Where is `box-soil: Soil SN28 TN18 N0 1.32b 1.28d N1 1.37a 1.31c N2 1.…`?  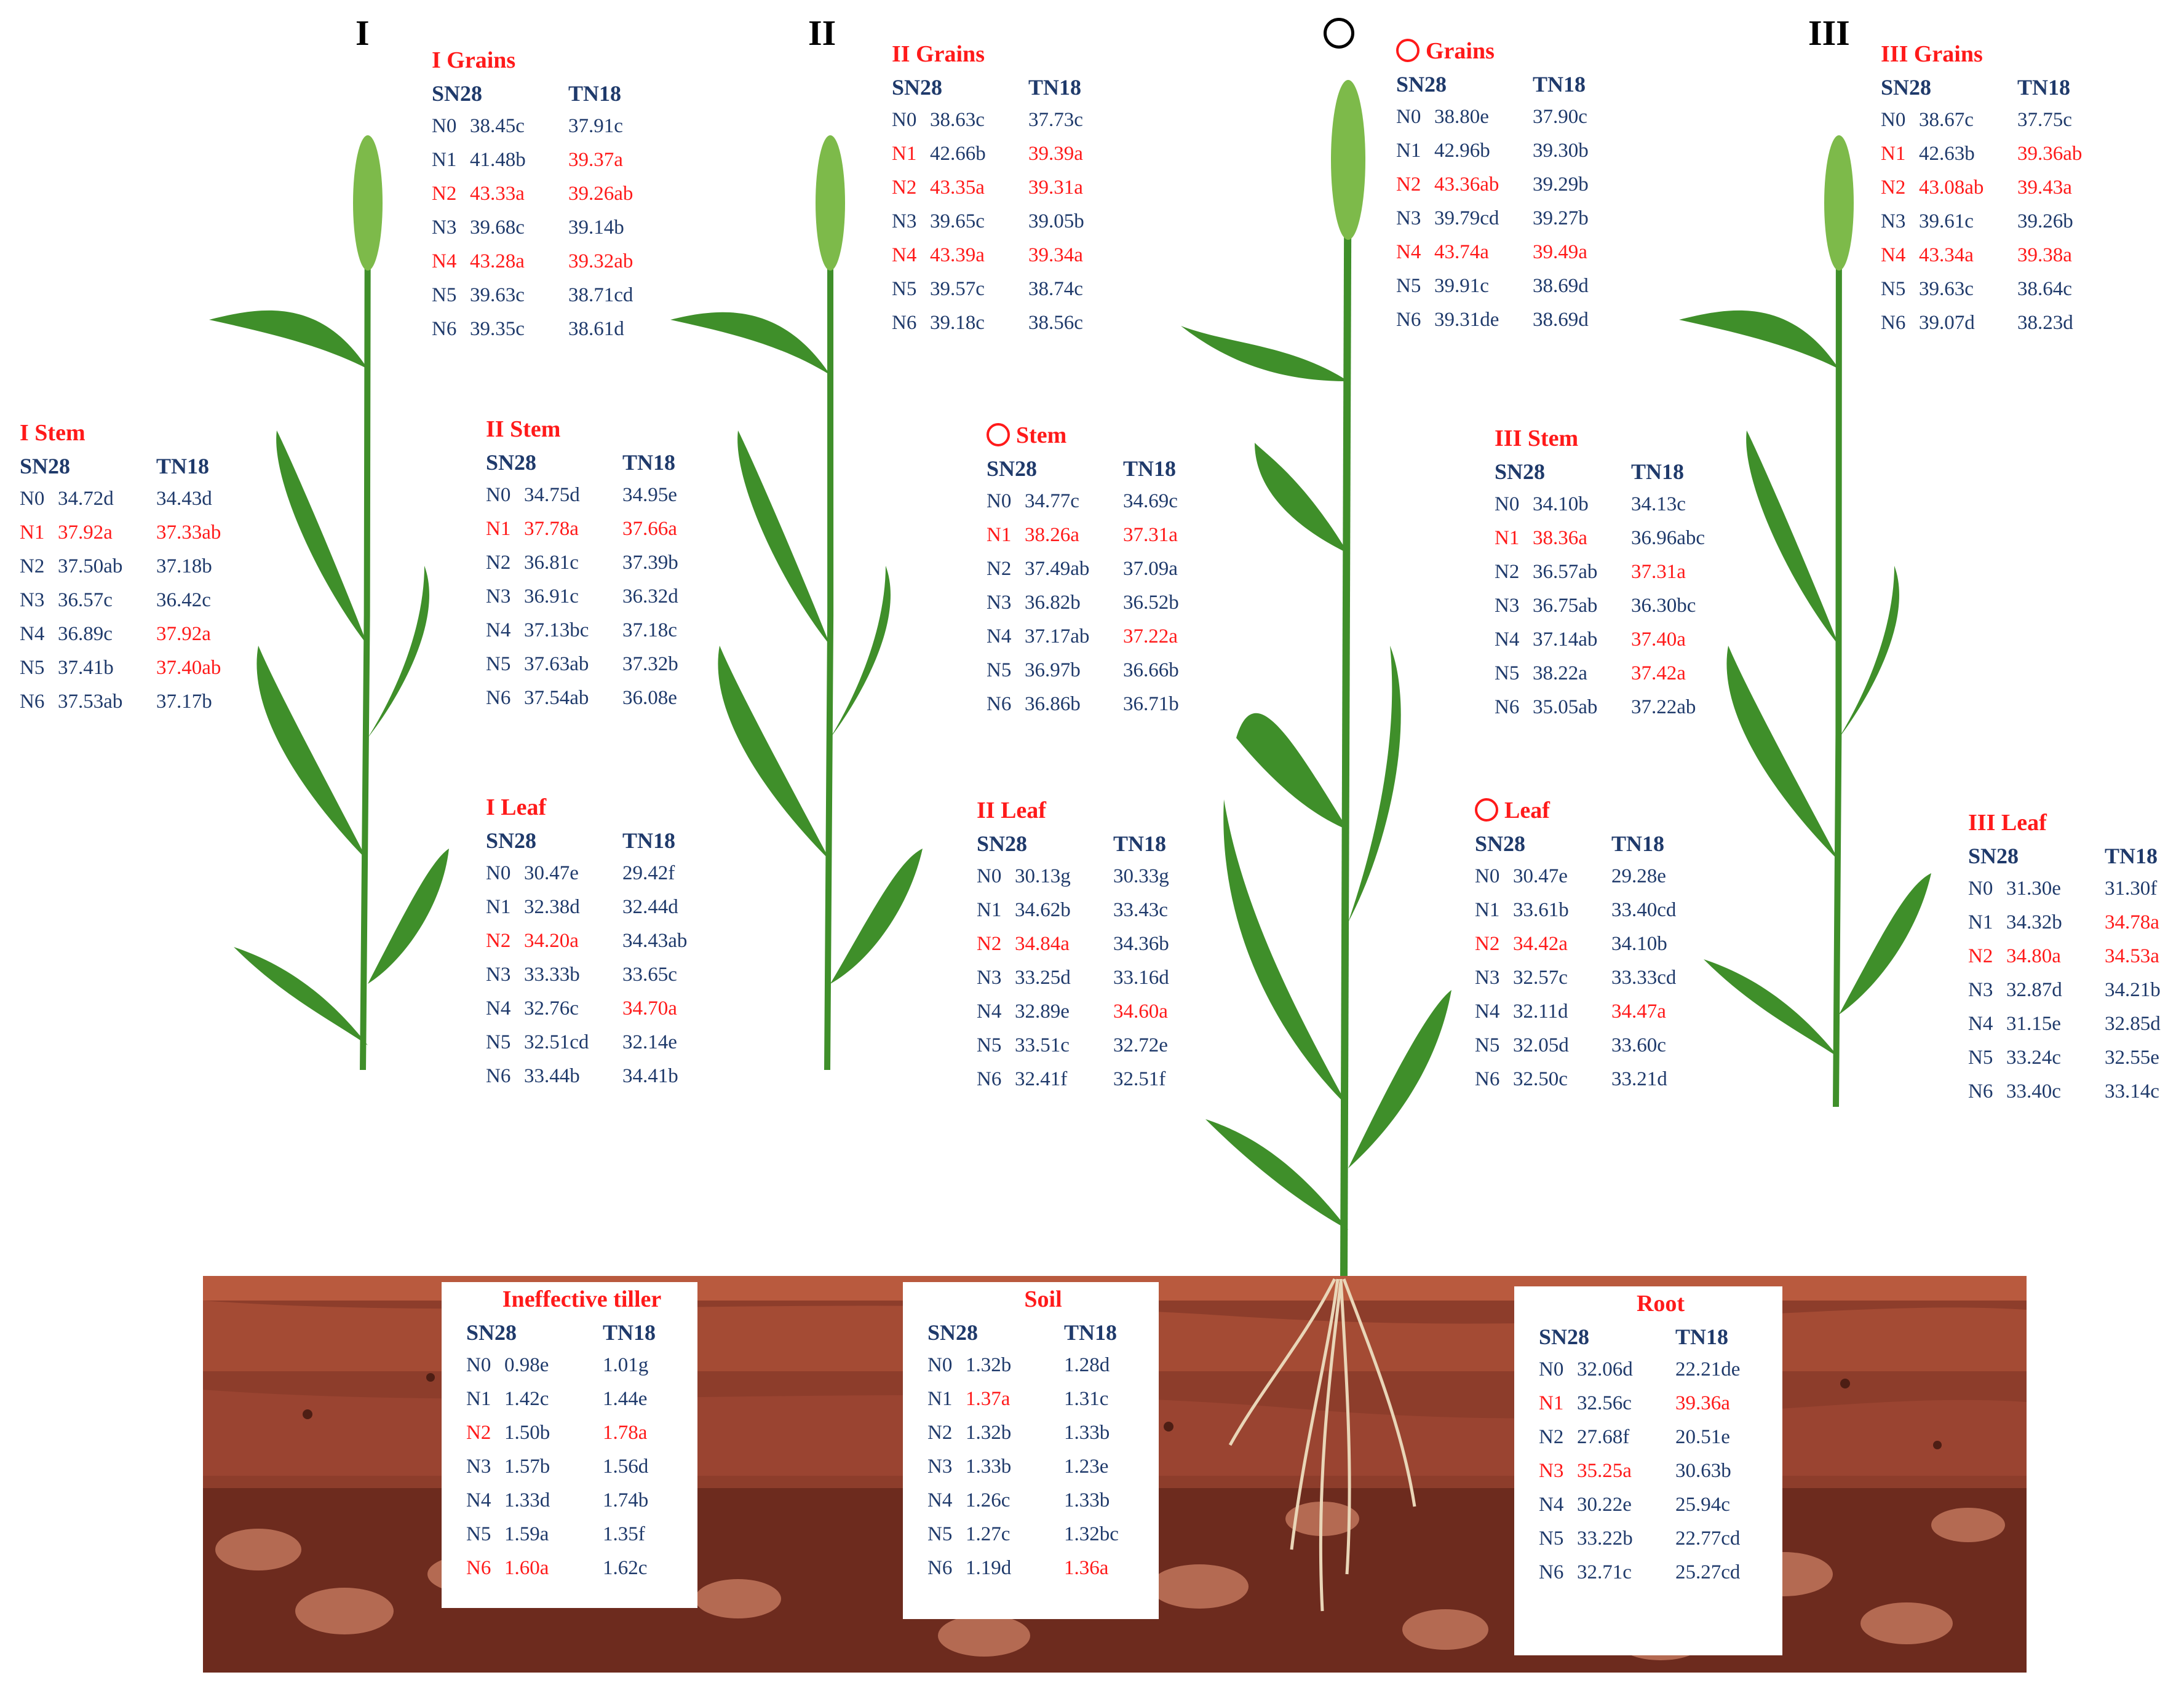
box-soil: Soil SN28 TN18 N0 1.32b 1.28d N1 1.37a 1.31c N2 1.… is located at coordinates (1031, 1450).